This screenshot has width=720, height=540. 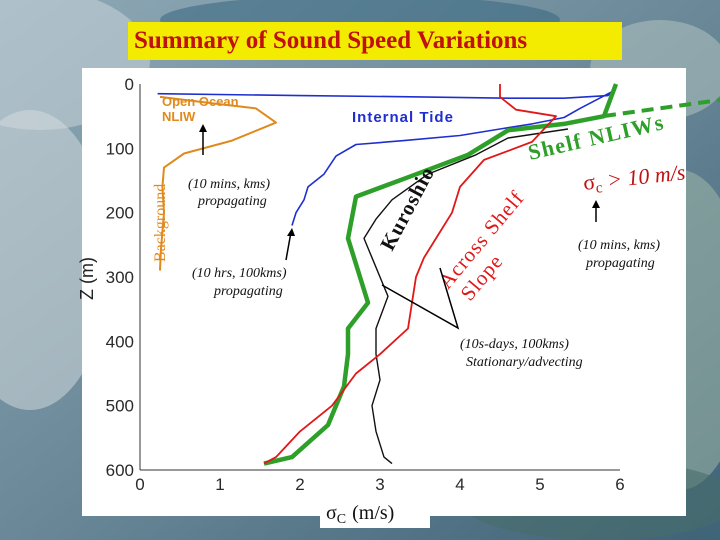 What do you see at coordinates (420, 298) in the screenshot?
I see `arrow-kuroshio-pointer` at bounding box center [420, 298].